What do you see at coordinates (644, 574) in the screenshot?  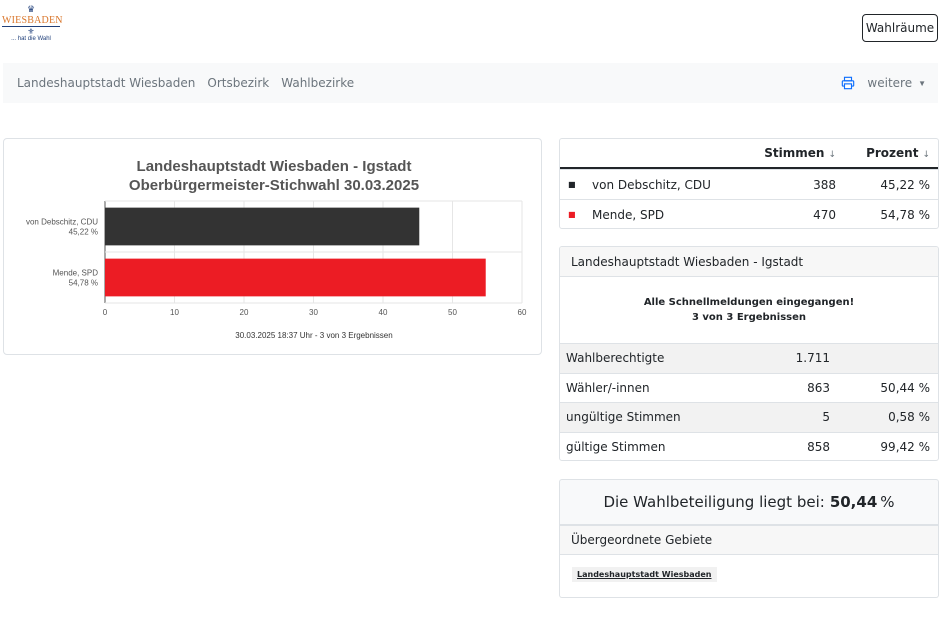 I see `parent-area-link: Landeshauptstadt Wiesbaden` at bounding box center [644, 574].